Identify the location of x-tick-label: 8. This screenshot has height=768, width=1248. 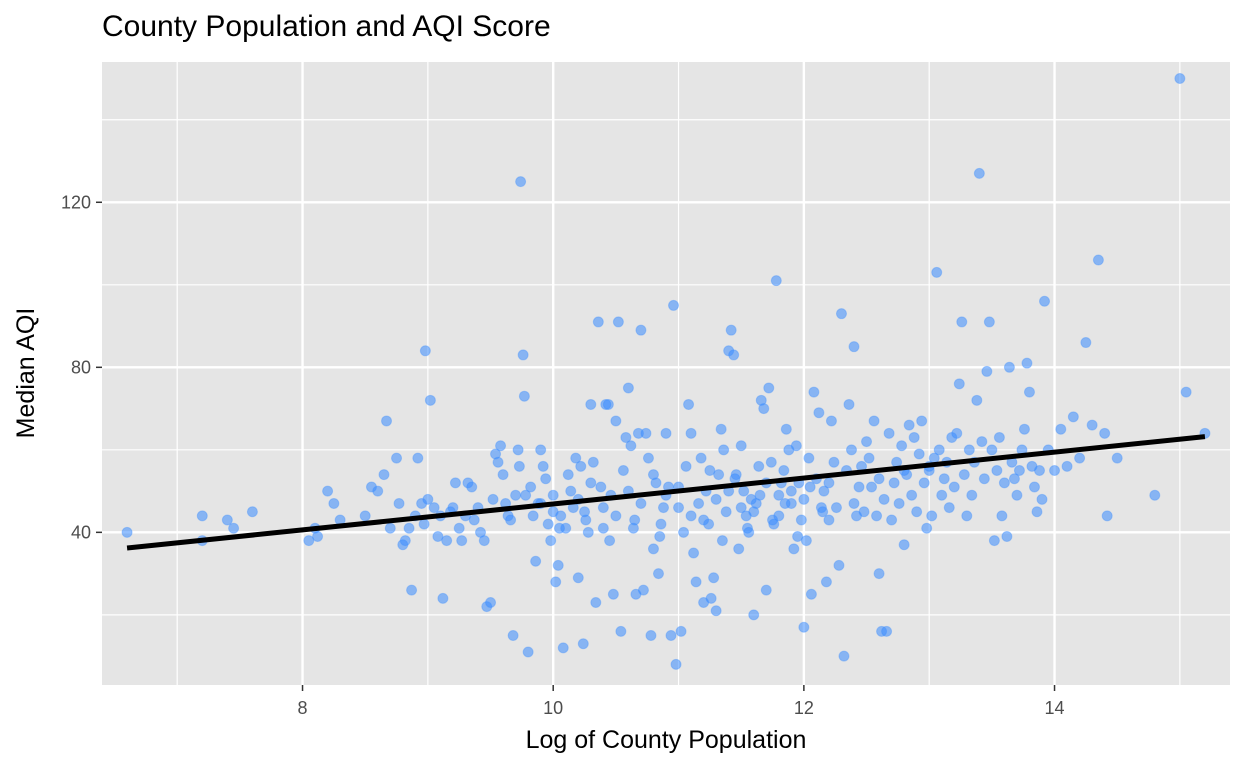
(303, 708).